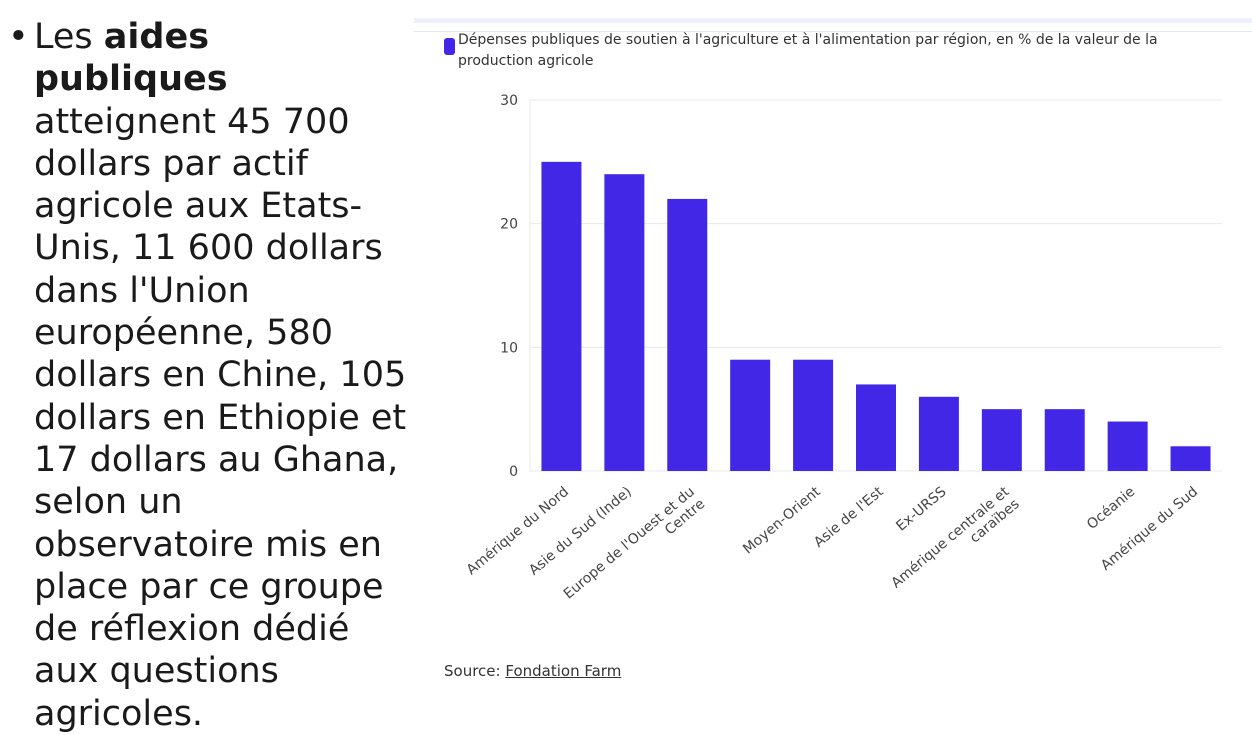 Image resolution: width=1252 pixels, height=735 pixels. Describe the element at coordinates (950, 537) in the screenshot. I see `label-line: Amérique centrale et` at that location.